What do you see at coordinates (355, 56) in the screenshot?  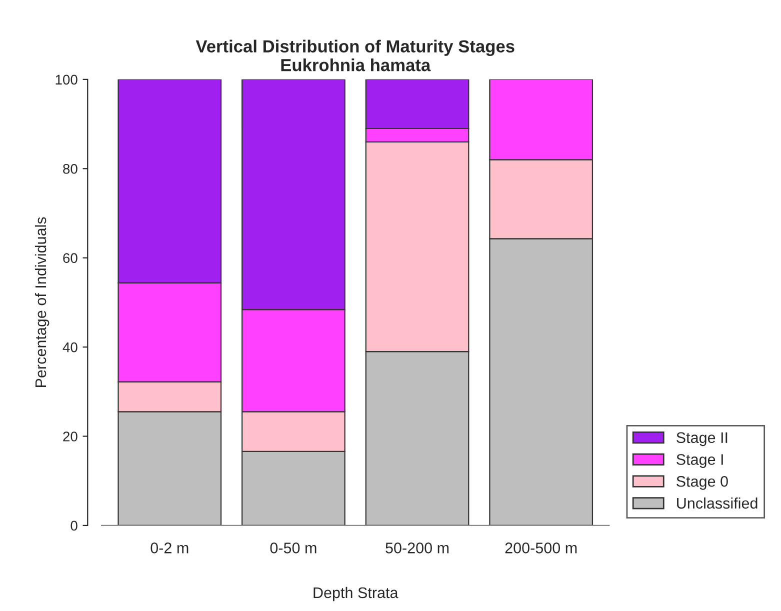 I see `chart-title: Vertical Distribution of Maturity Stages Eukrohnia hamata` at bounding box center [355, 56].